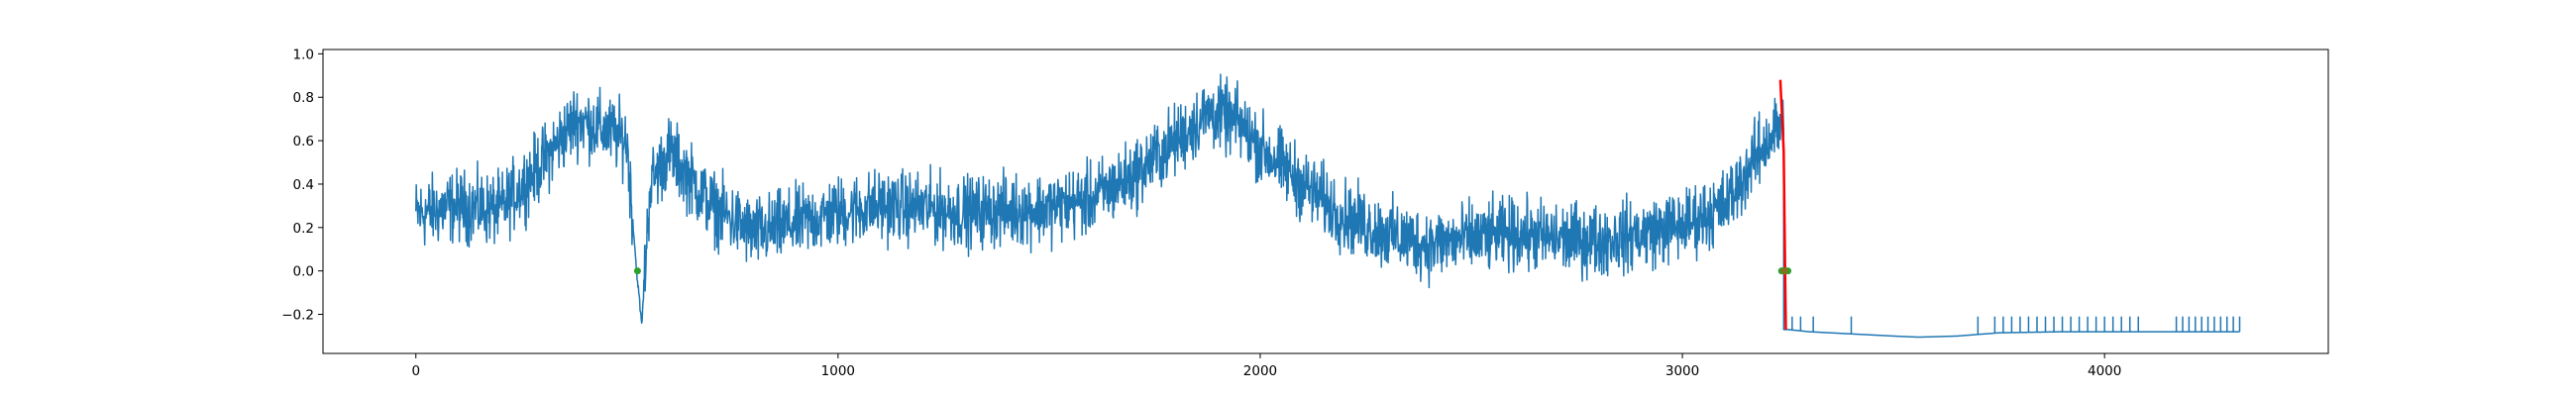 Image resolution: width=2576 pixels, height=396 pixels. What do you see at coordinates (838, 371) in the screenshot?
I see `x-tick-label: 1000` at bounding box center [838, 371].